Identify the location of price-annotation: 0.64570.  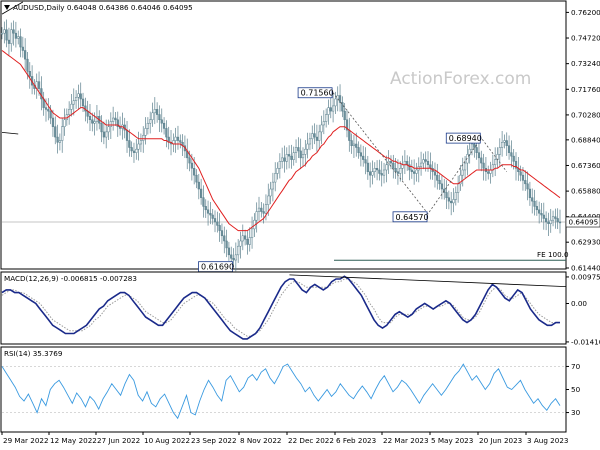
(410, 217).